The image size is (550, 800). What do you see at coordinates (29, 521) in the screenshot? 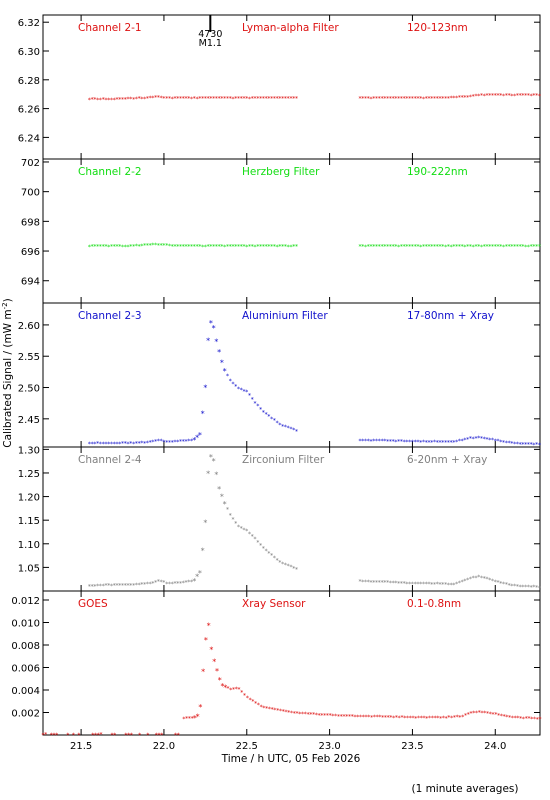
I see `y-tick-label: 1.15` at bounding box center [29, 521].